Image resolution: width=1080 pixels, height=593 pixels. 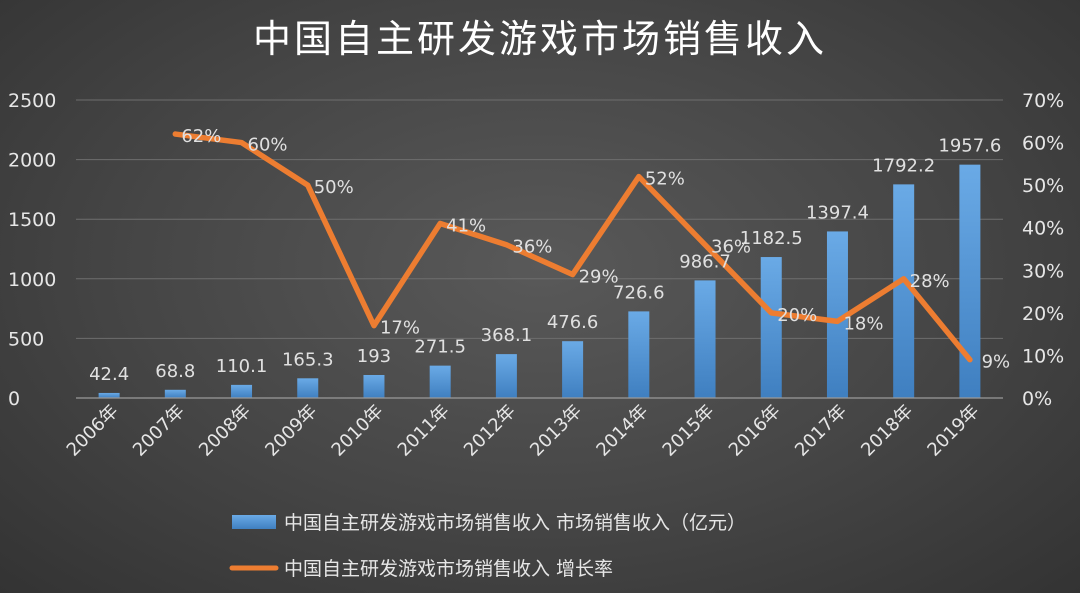 What do you see at coordinates (1043, 356) in the screenshot?
I see `y-right-tick-label: 10%` at bounding box center [1043, 356].